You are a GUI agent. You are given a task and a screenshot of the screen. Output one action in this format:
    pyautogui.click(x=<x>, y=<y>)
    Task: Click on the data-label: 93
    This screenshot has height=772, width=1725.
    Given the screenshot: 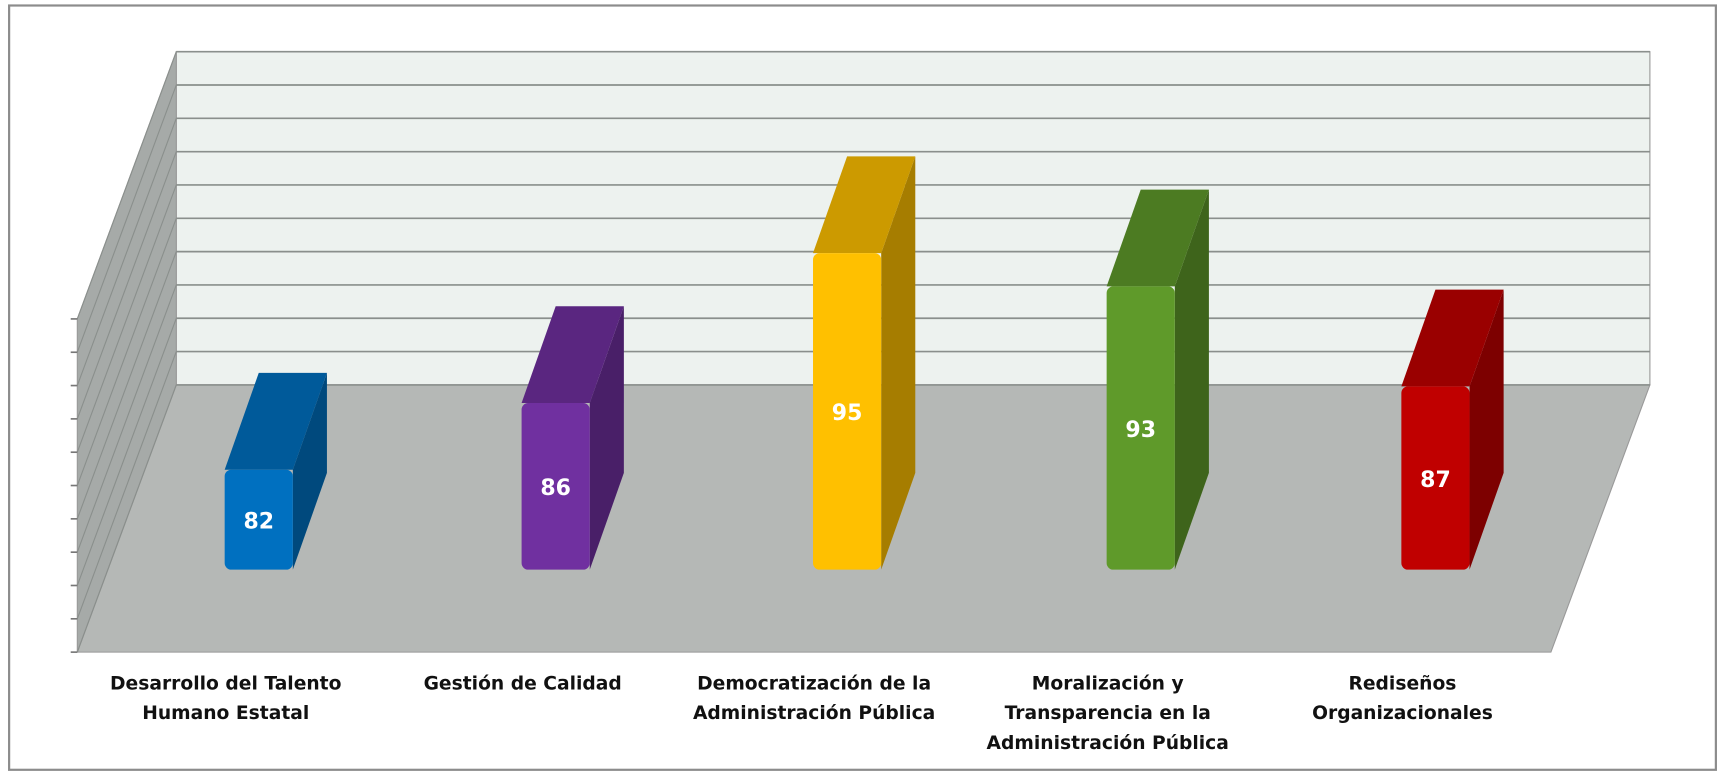 What is the action you would take?
    pyautogui.click(x=1140, y=430)
    